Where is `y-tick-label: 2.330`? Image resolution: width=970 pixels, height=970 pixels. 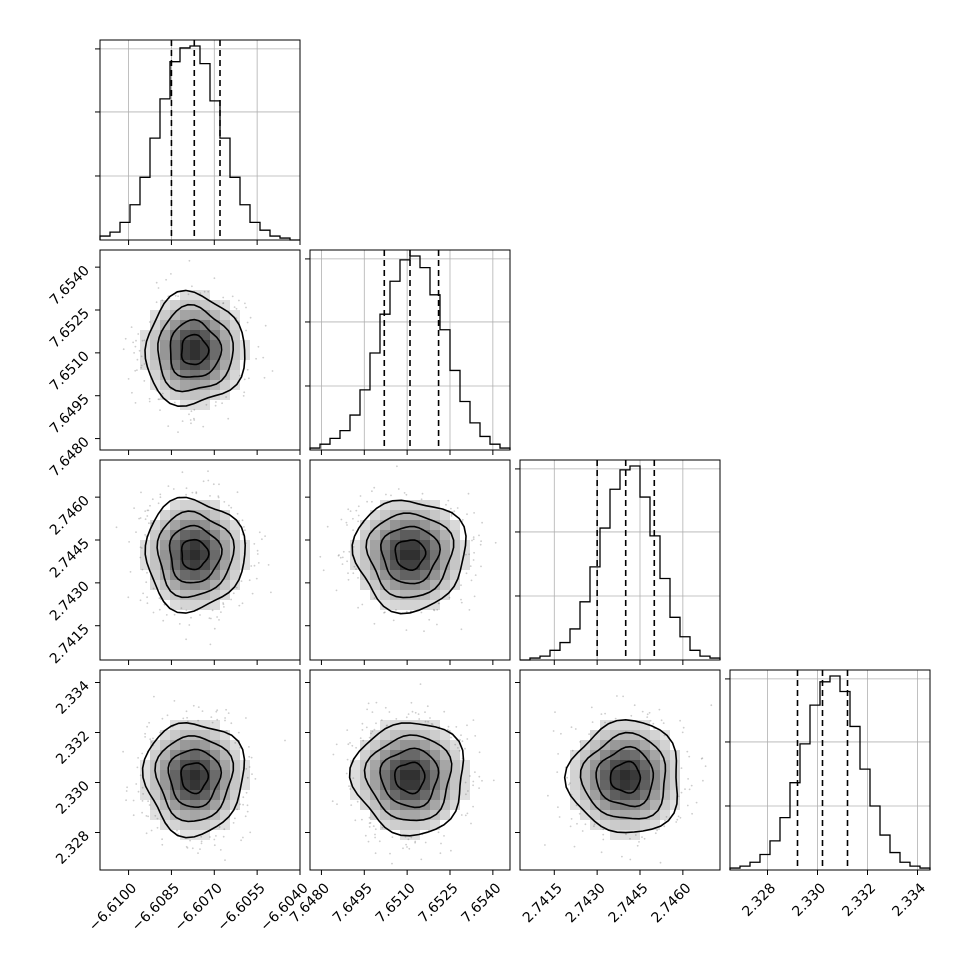 y-tick-label: 2.330 is located at coordinates (73, 798).